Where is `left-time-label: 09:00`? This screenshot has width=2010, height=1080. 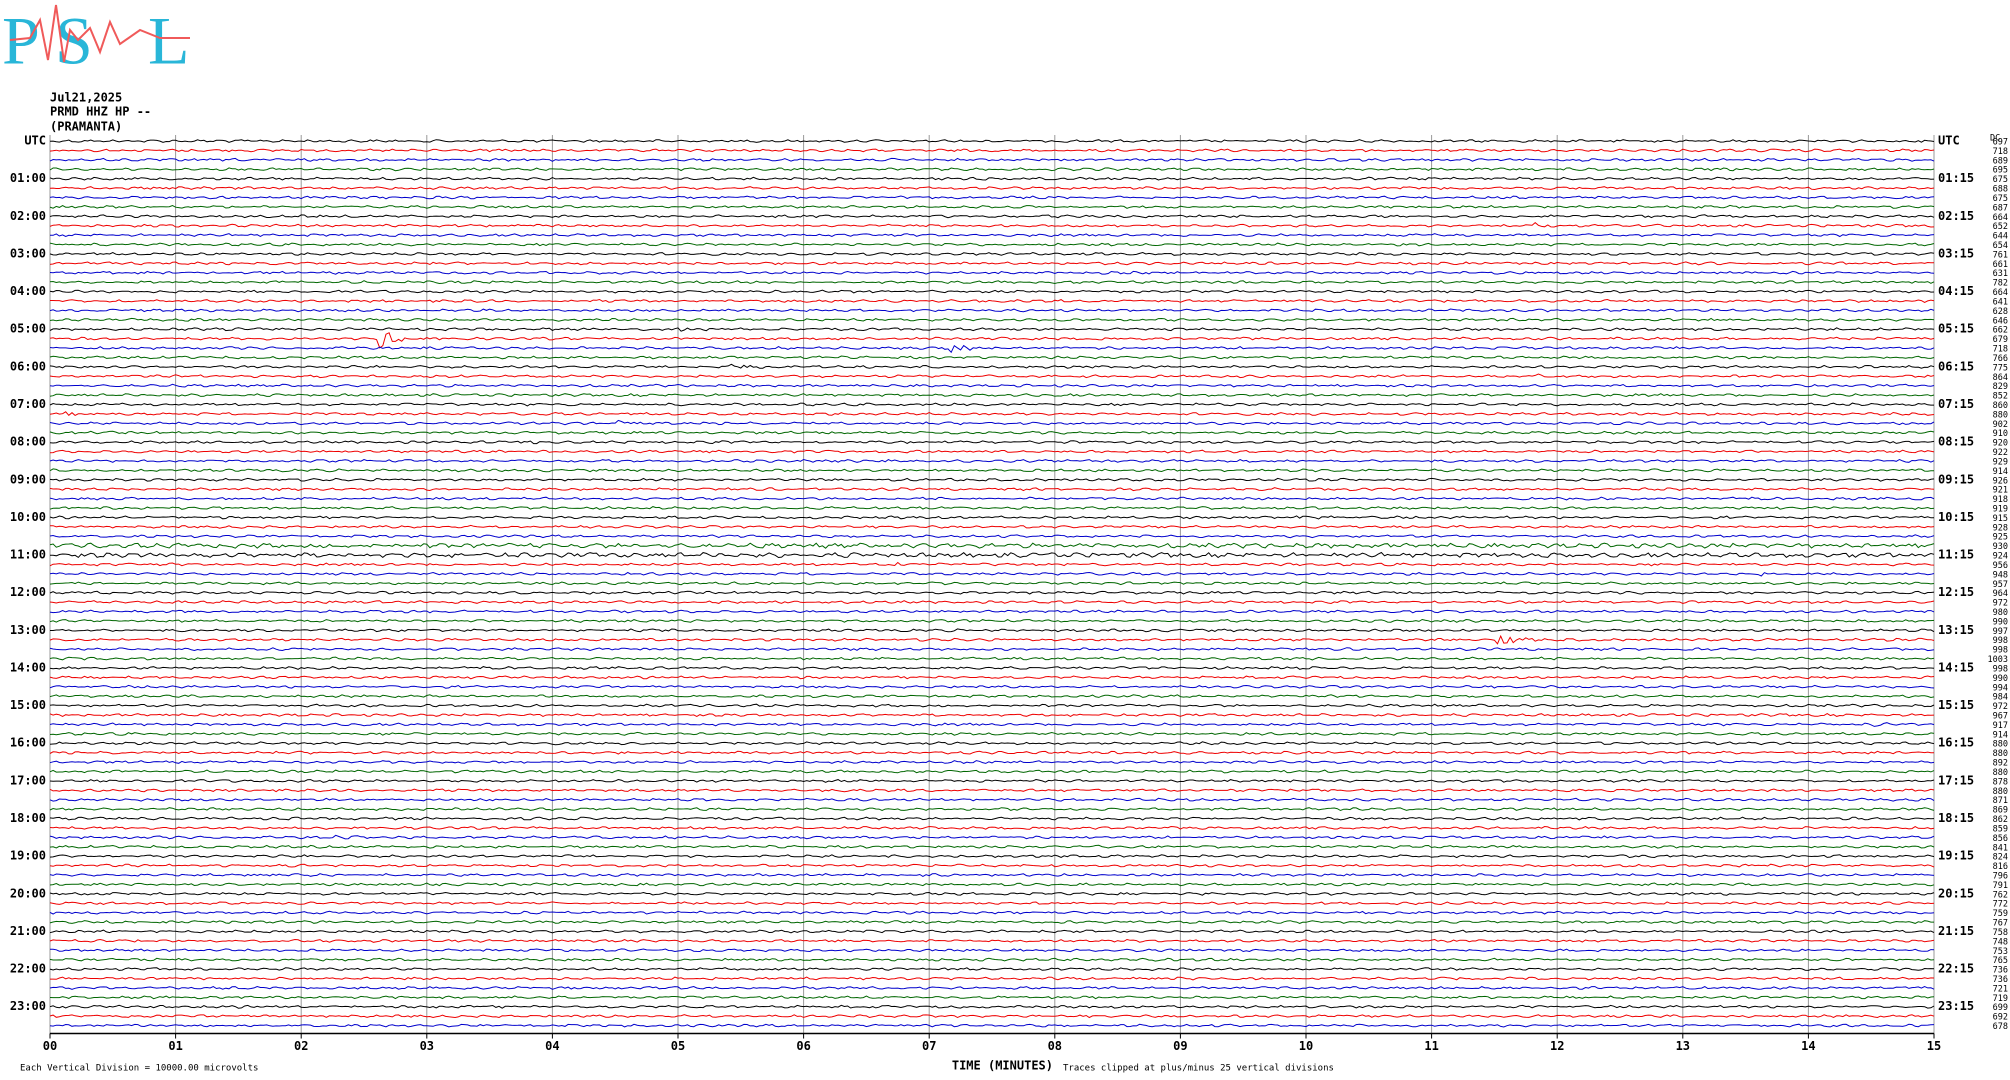
left-time-label: 09:00 is located at coordinates (28, 479).